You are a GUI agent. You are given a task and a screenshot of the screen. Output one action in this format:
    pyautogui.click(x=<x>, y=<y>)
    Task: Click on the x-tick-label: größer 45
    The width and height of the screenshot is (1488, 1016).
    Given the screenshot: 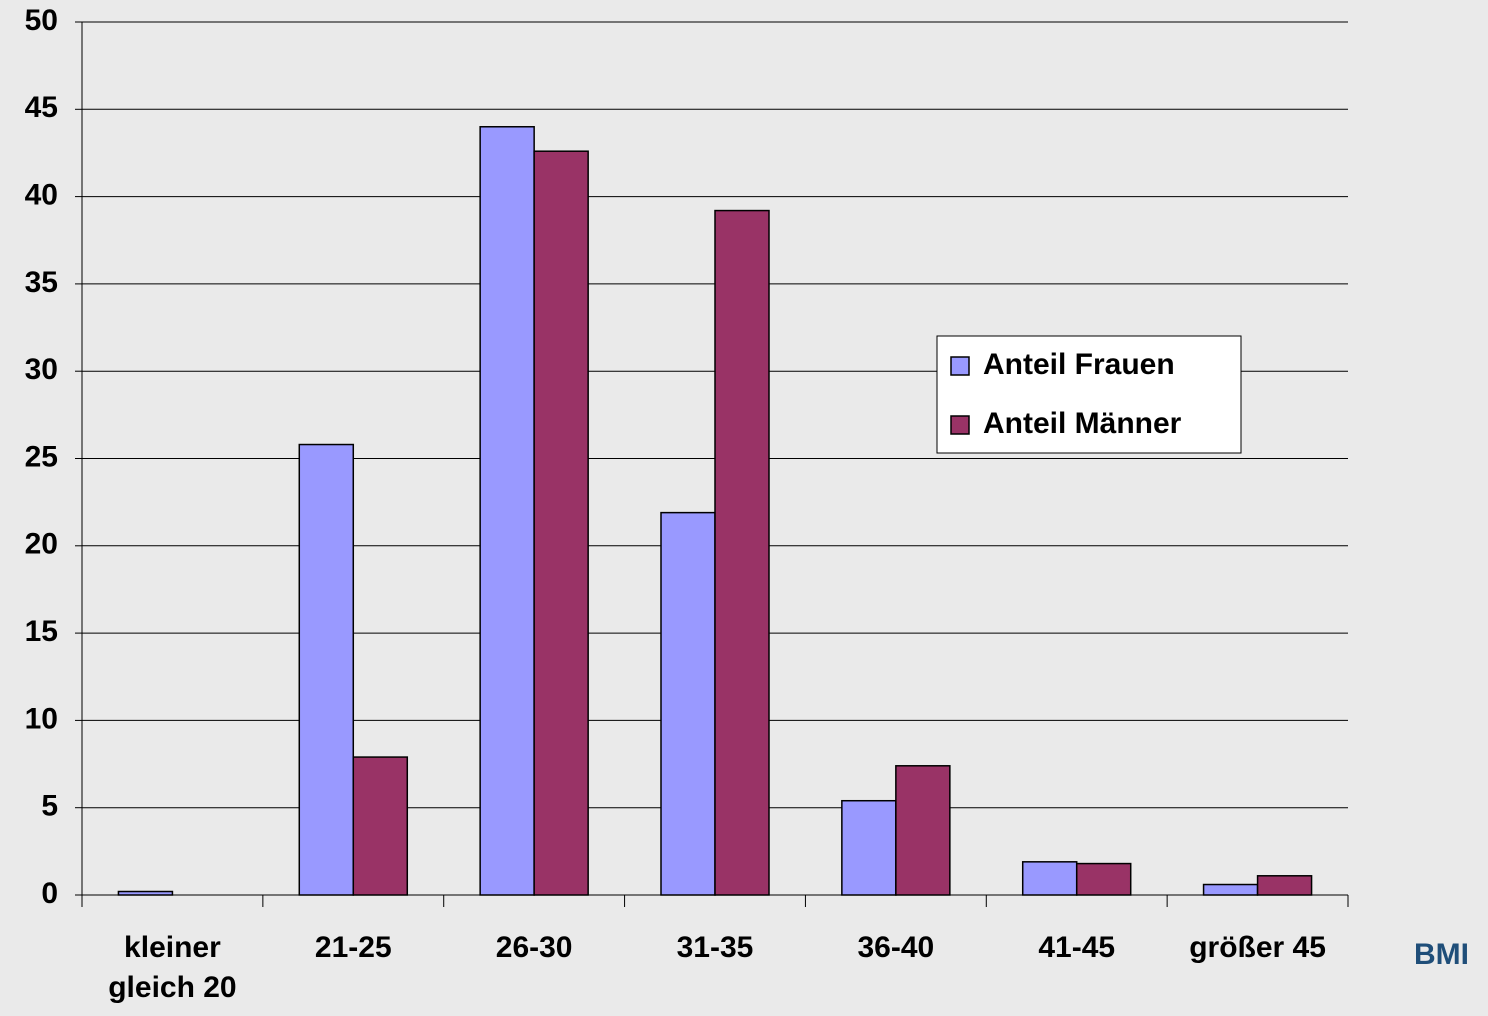 What is the action you would take?
    pyautogui.click(x=1257, y=947)
    